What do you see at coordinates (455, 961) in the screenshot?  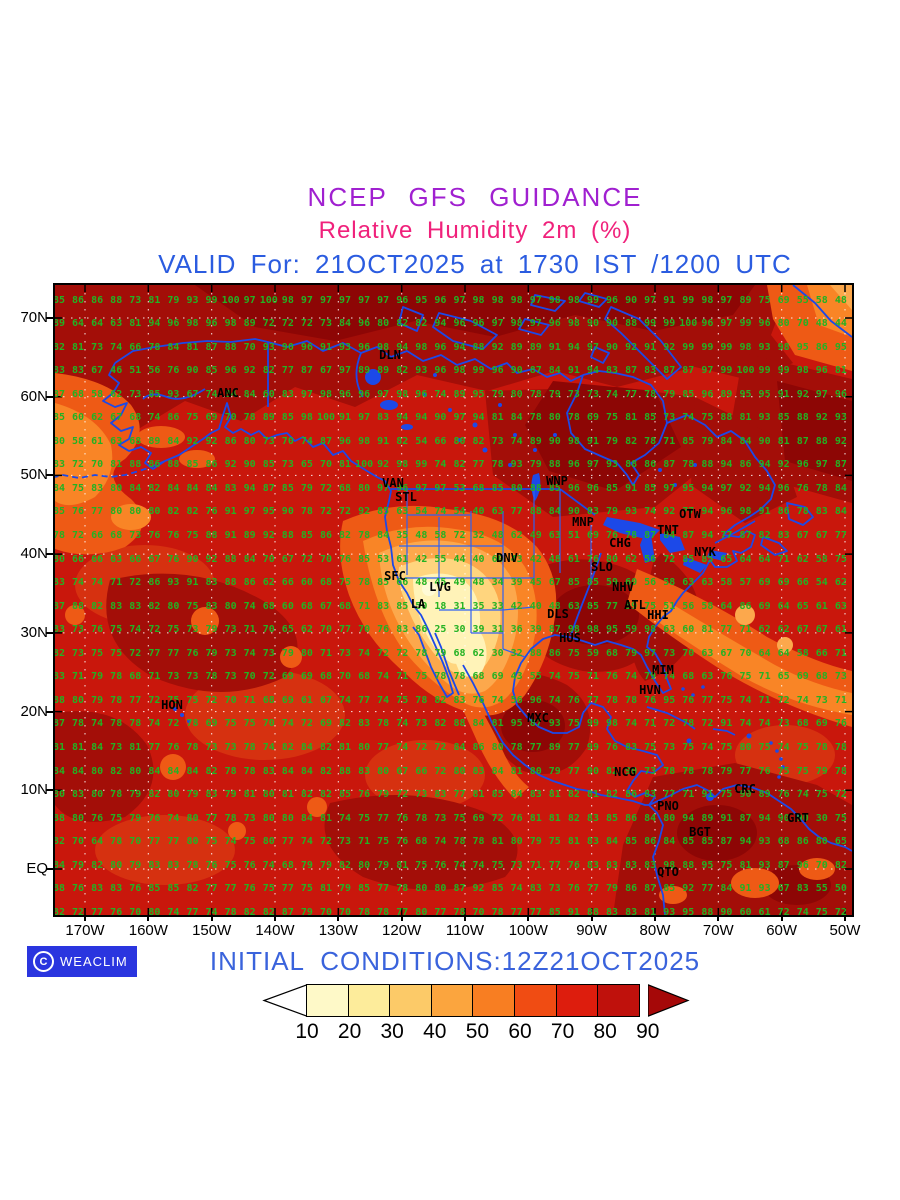 I see `initial-conditions-line: INITIAL CONDITIONS:12Z21OCT2025` at bounding box center [455, 961].